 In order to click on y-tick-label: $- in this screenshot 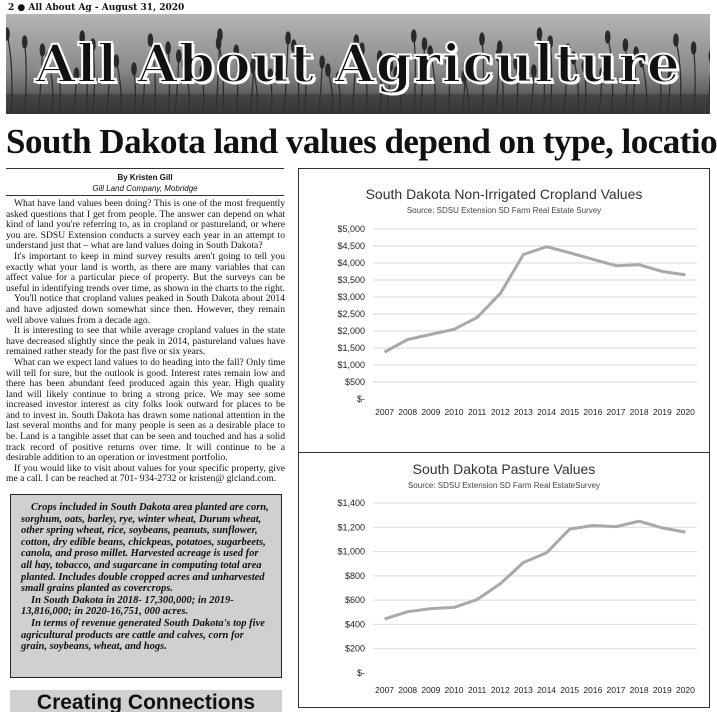, I will do `click(361, 399)`.